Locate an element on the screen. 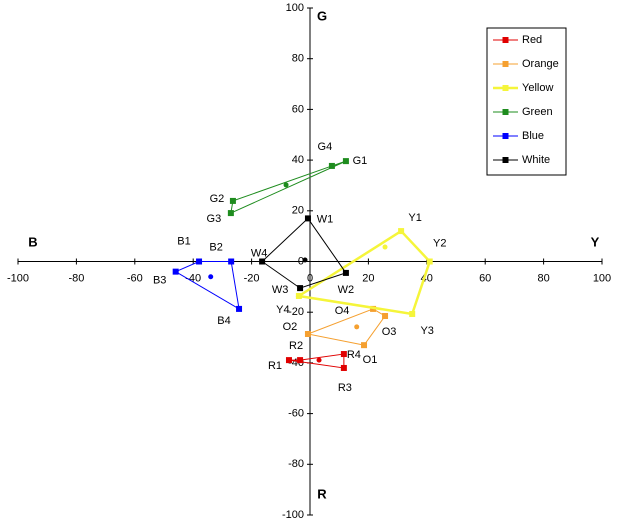 This screenshot has width=623, height=520. x-tick-label: -40 is located at coordinates (193, 278).